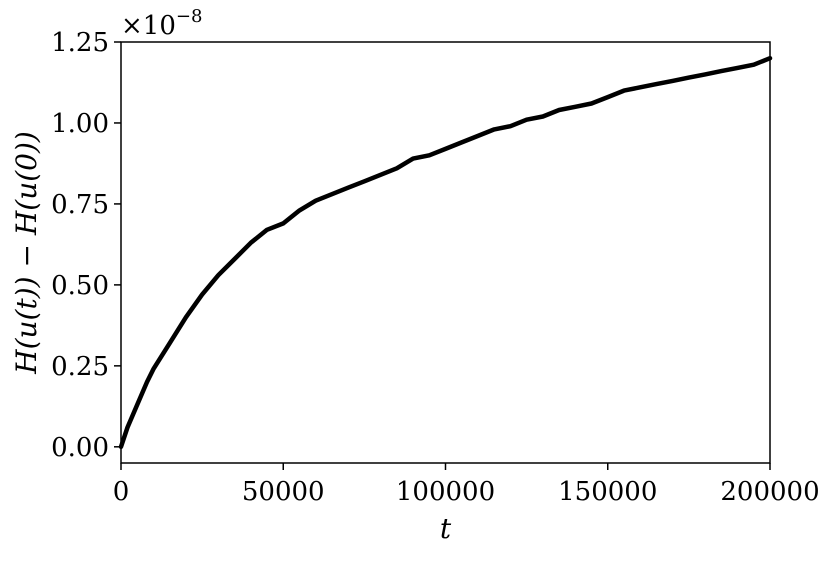  What do you see at coordinates (189, 16) in the screenshot?
I see `y-offset-exponent: −8` at bounding box center [189, 16].